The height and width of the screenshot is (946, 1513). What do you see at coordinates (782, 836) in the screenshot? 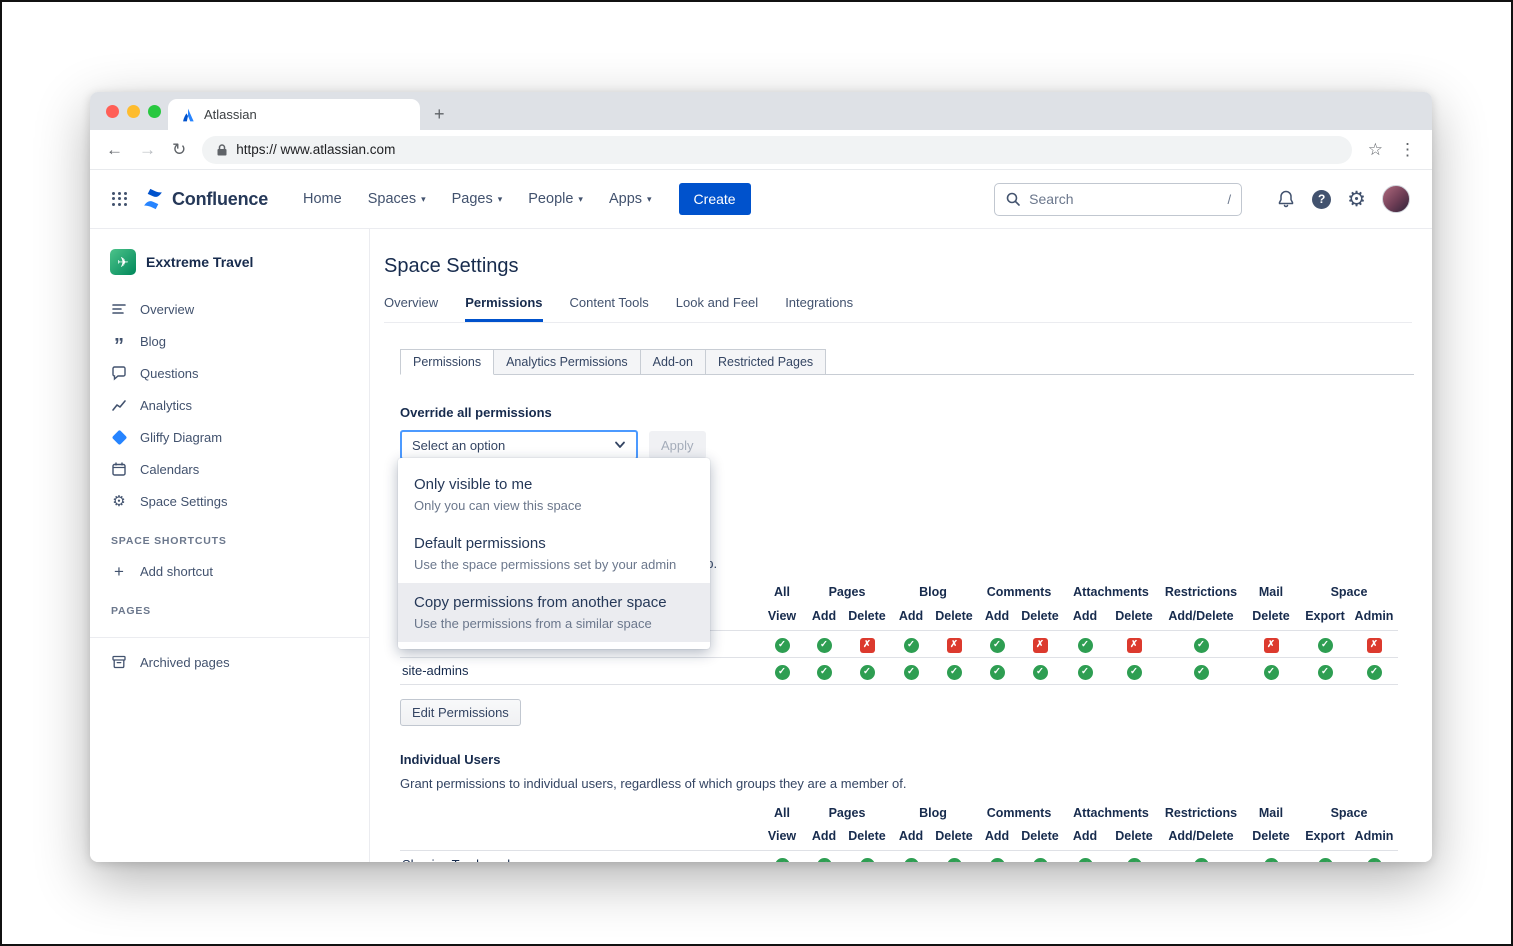
I see `column-sub-header: View` at bounding box center [782, 836].